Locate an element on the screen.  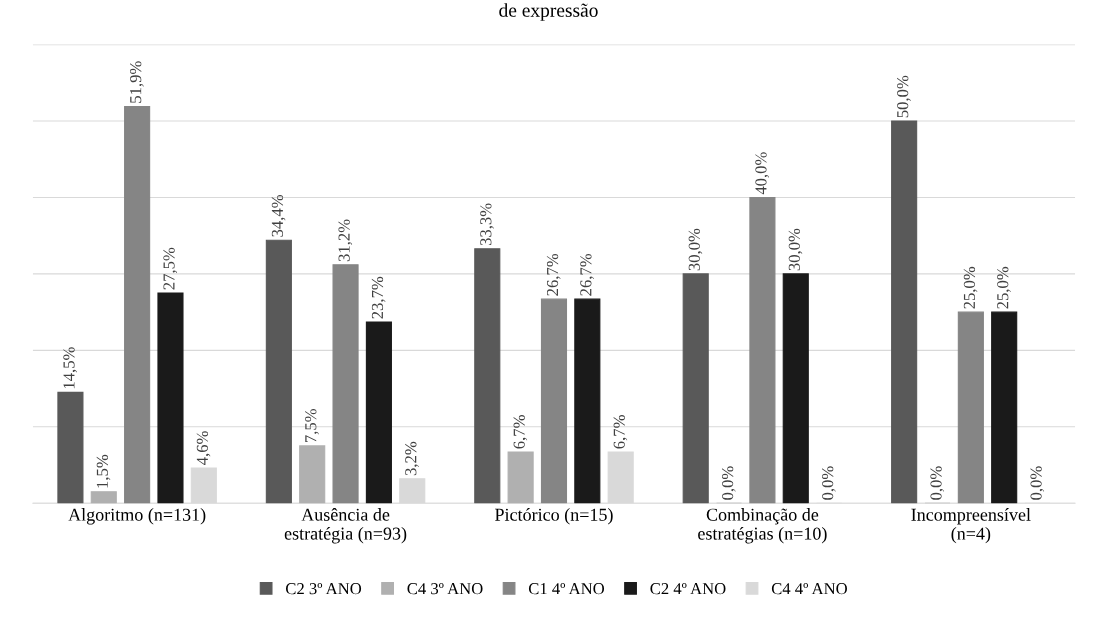
chart-title: de expressão is located at coordinates (548, 12).